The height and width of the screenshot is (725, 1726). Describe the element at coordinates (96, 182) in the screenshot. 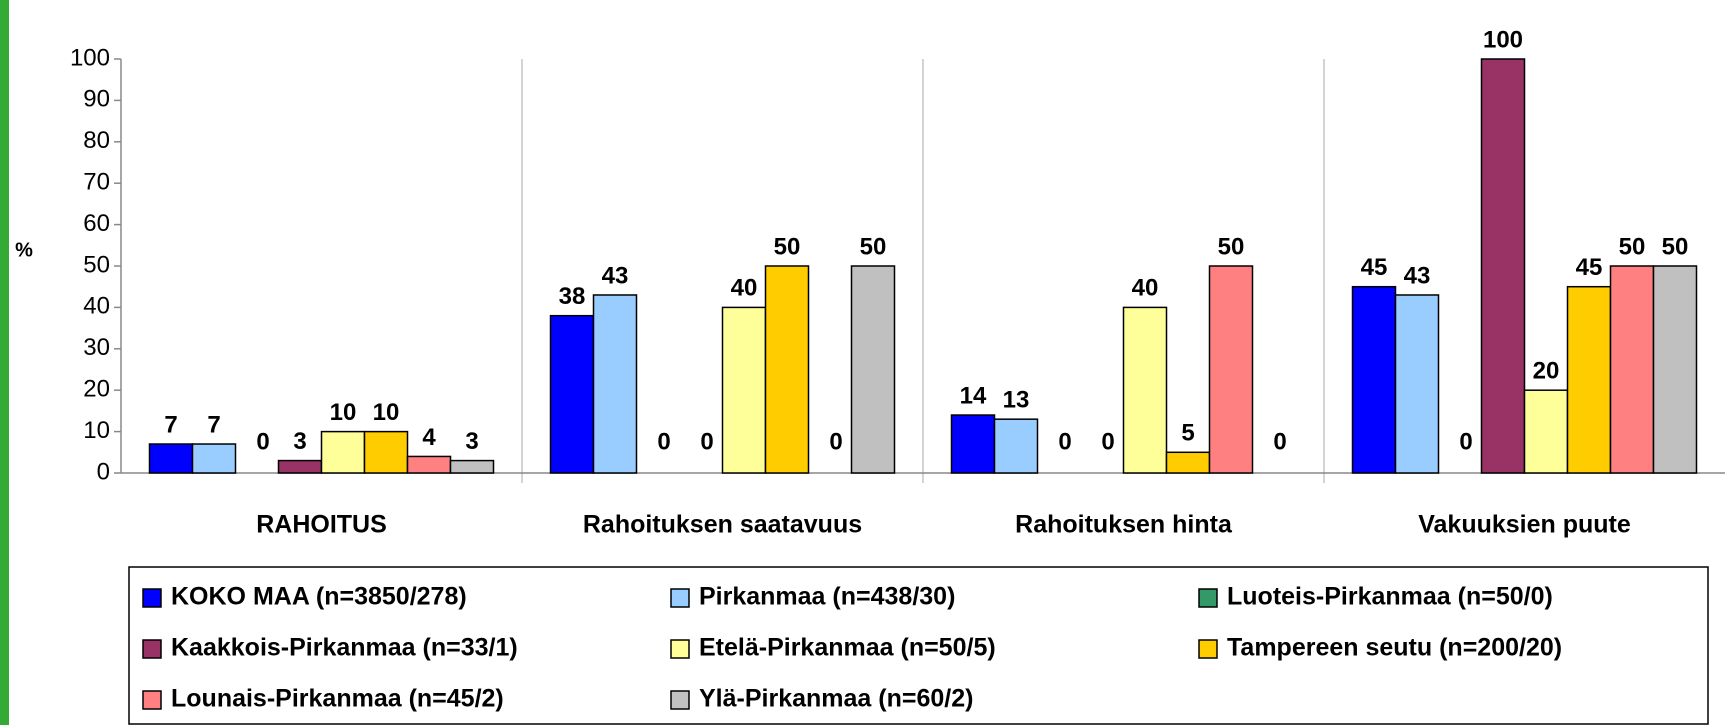

I see `y-tick-label: 70` at that location.